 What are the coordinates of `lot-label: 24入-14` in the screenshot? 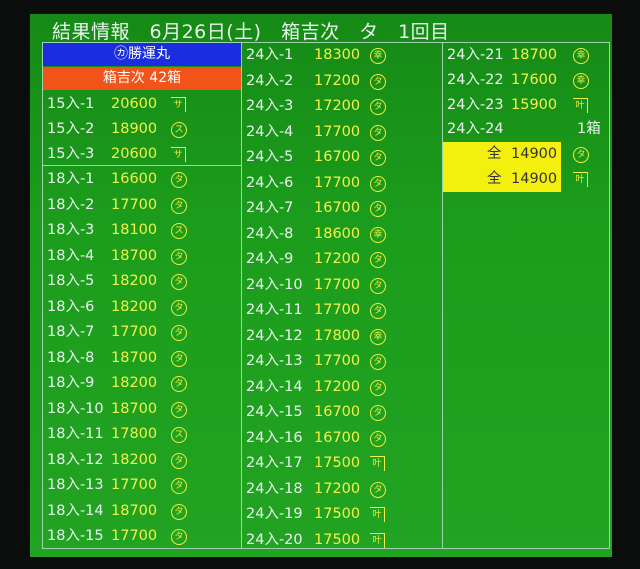 It's located at (274, 386).